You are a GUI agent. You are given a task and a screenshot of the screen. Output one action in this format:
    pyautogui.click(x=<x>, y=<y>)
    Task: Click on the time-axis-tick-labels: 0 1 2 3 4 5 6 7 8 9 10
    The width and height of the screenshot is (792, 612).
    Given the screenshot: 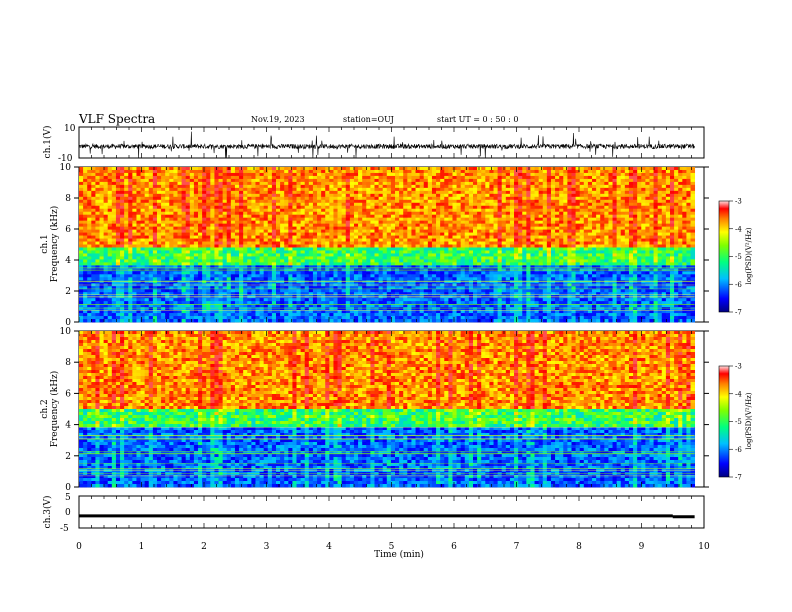 What is the action you would take?
    pyautogui.click(x=393, y=547)
    